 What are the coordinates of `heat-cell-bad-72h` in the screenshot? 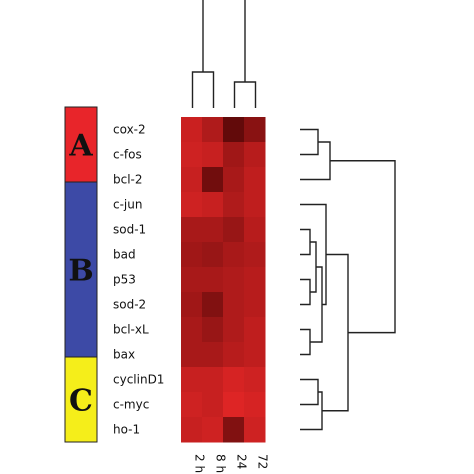 It's located at (255, 255).